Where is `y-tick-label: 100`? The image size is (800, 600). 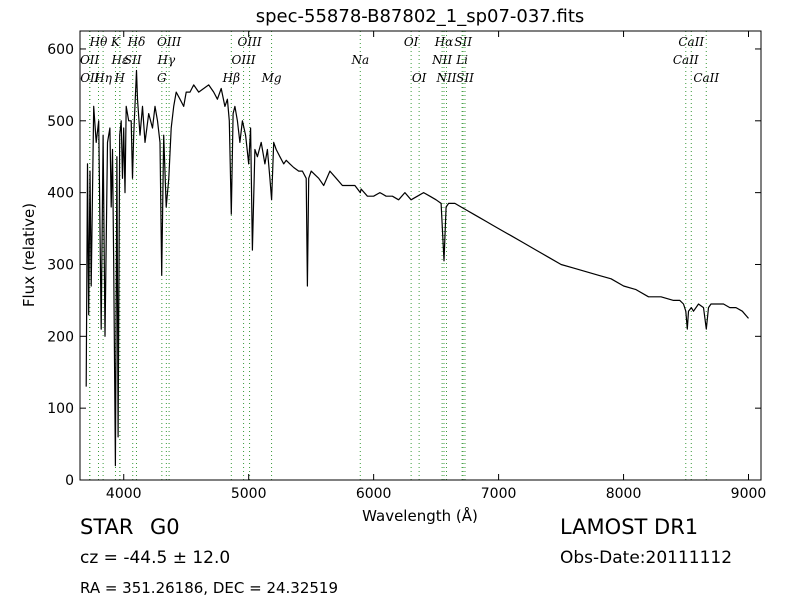 y-tick-label: 100 is located at coordinates (60, 409).